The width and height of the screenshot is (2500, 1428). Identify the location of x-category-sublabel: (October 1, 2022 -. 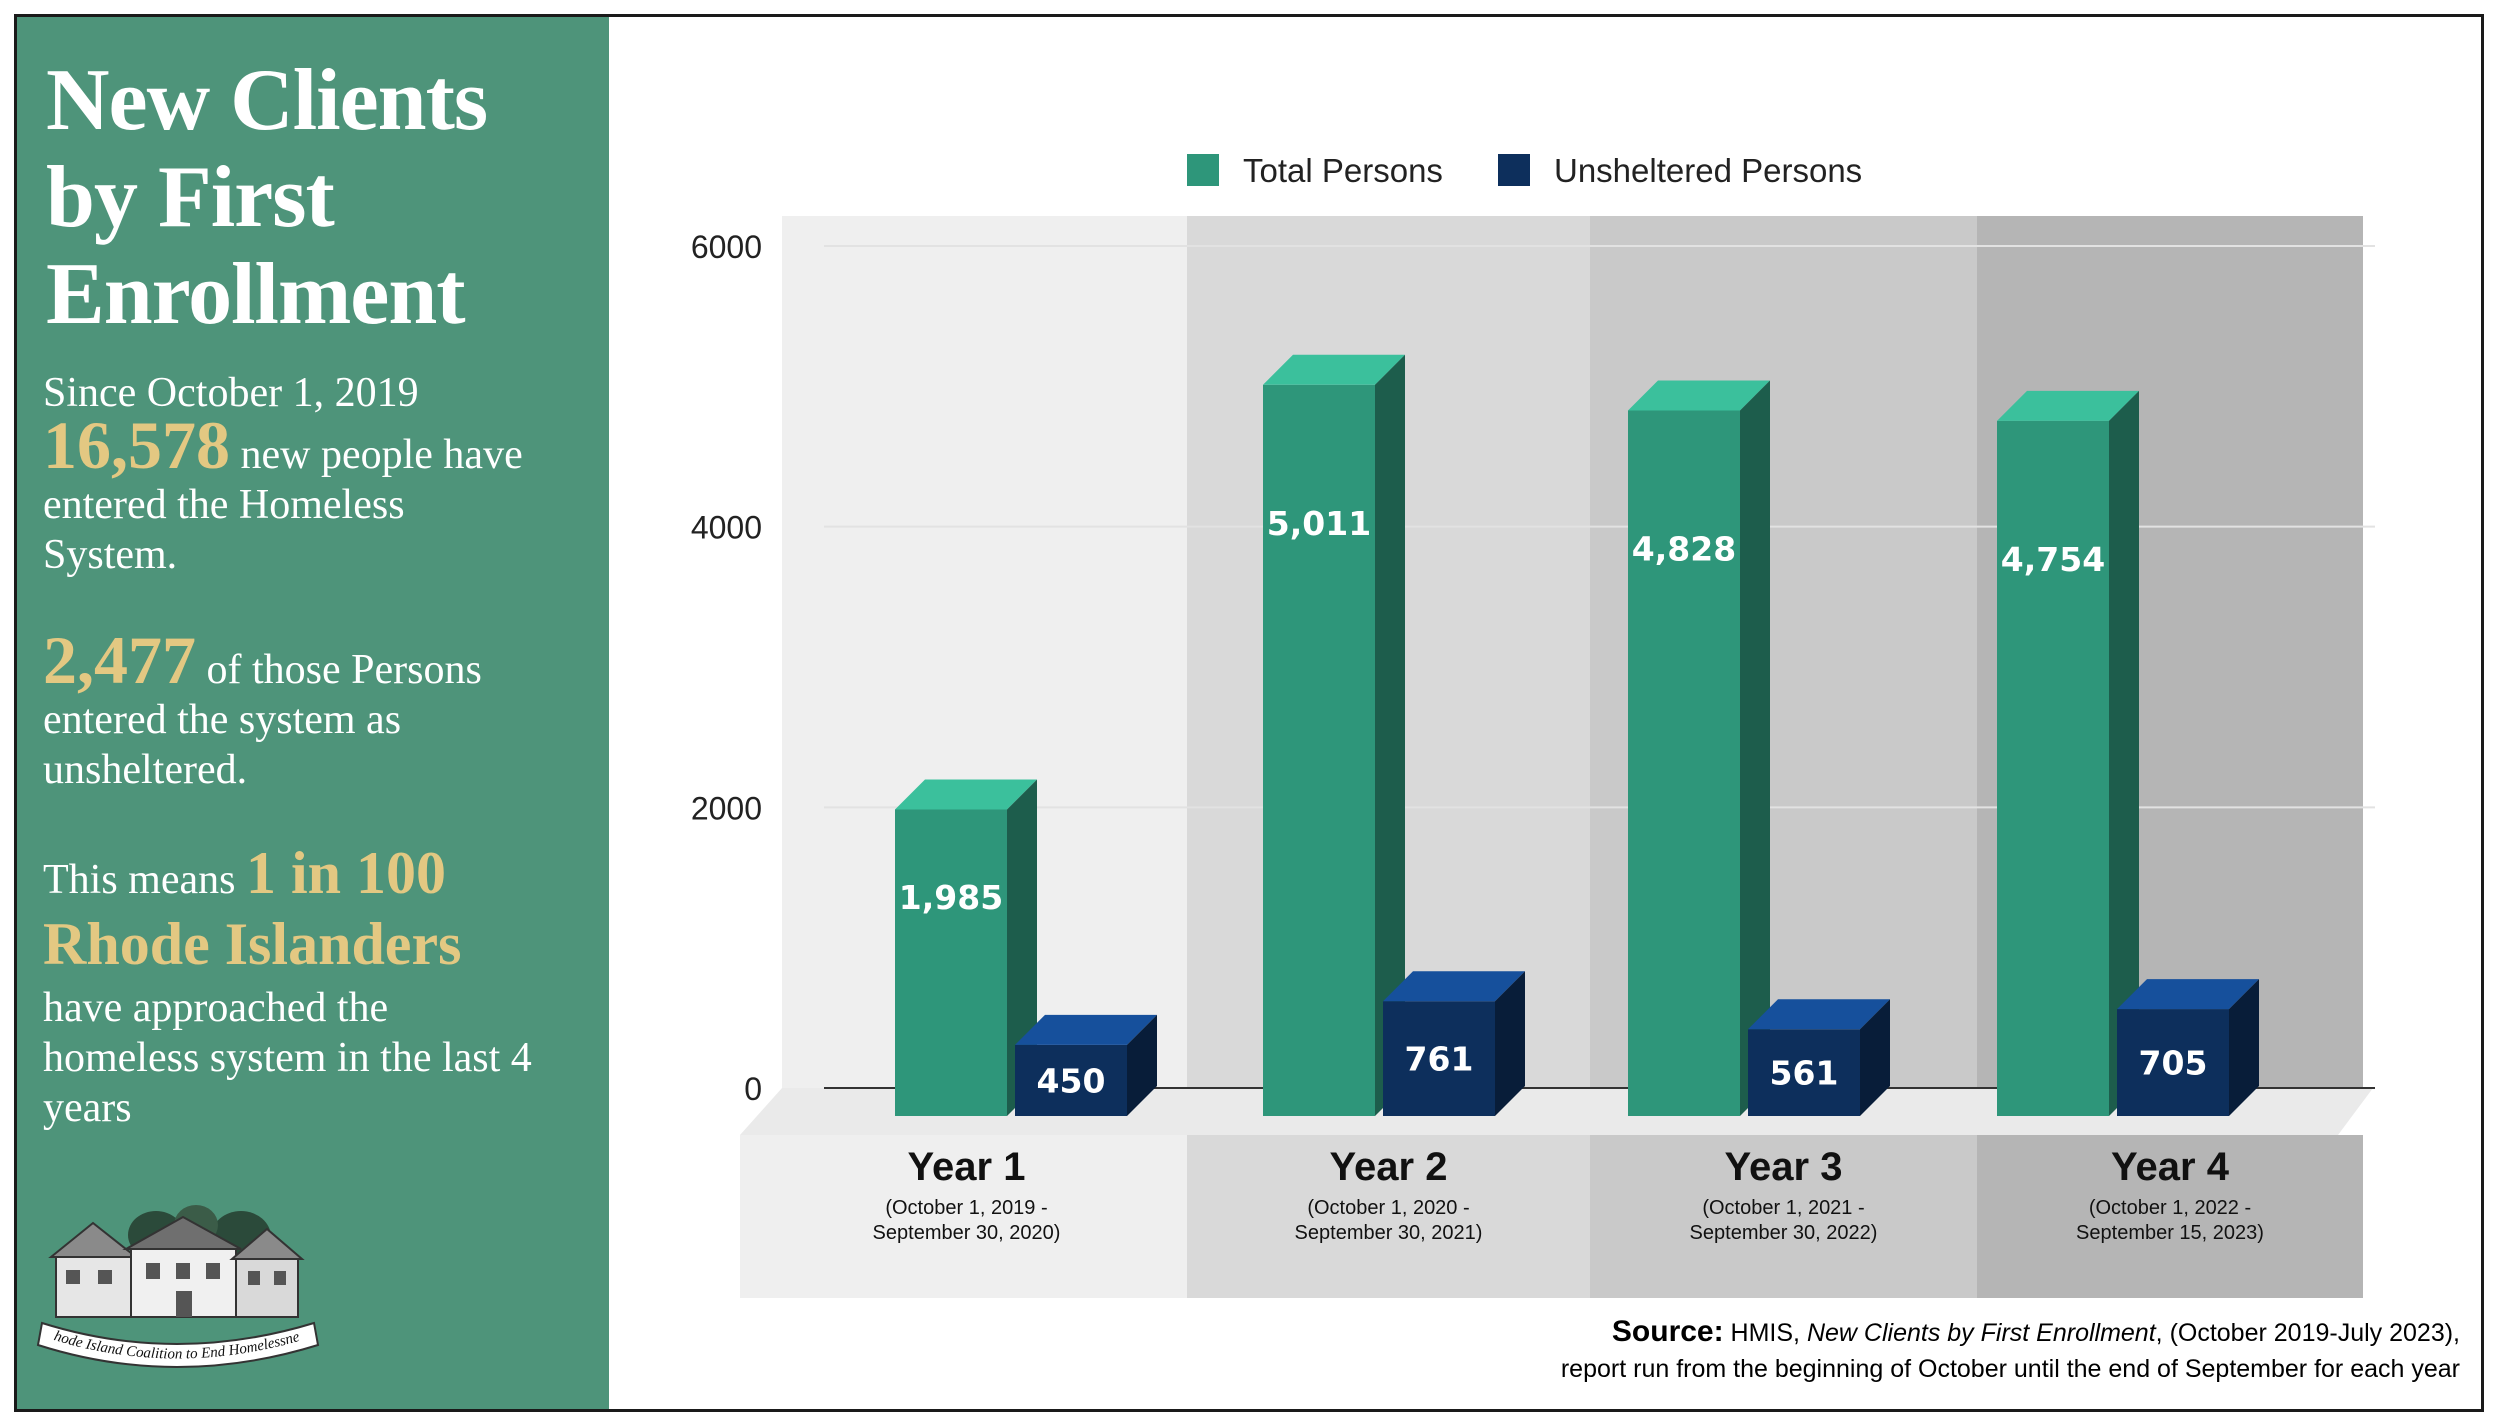
(2170, 1208).